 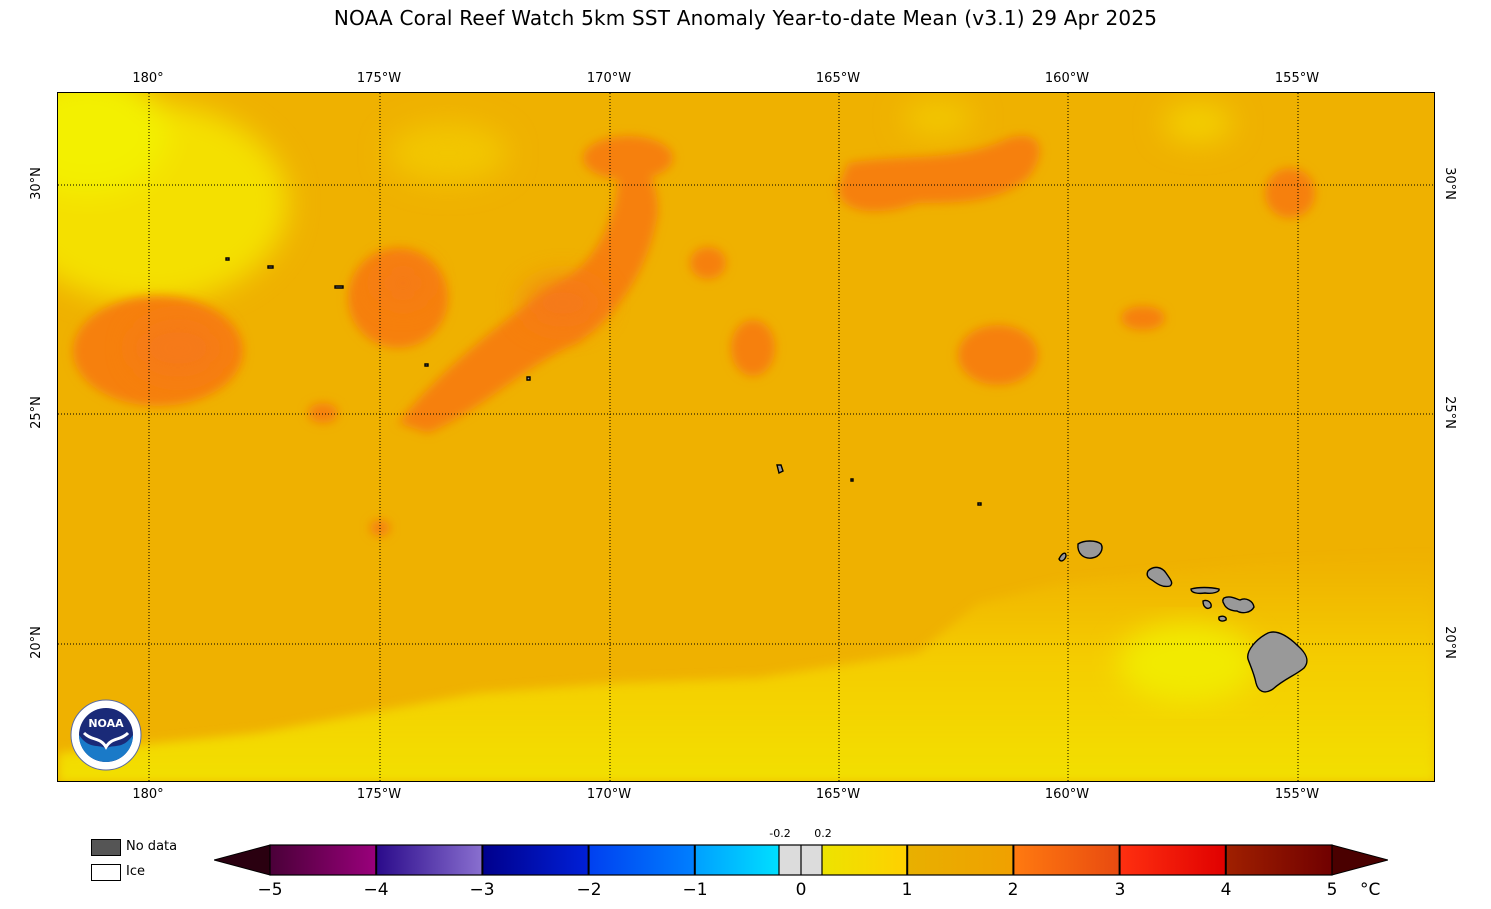 I want to click on island-laysan, so click(x=528, y=378).